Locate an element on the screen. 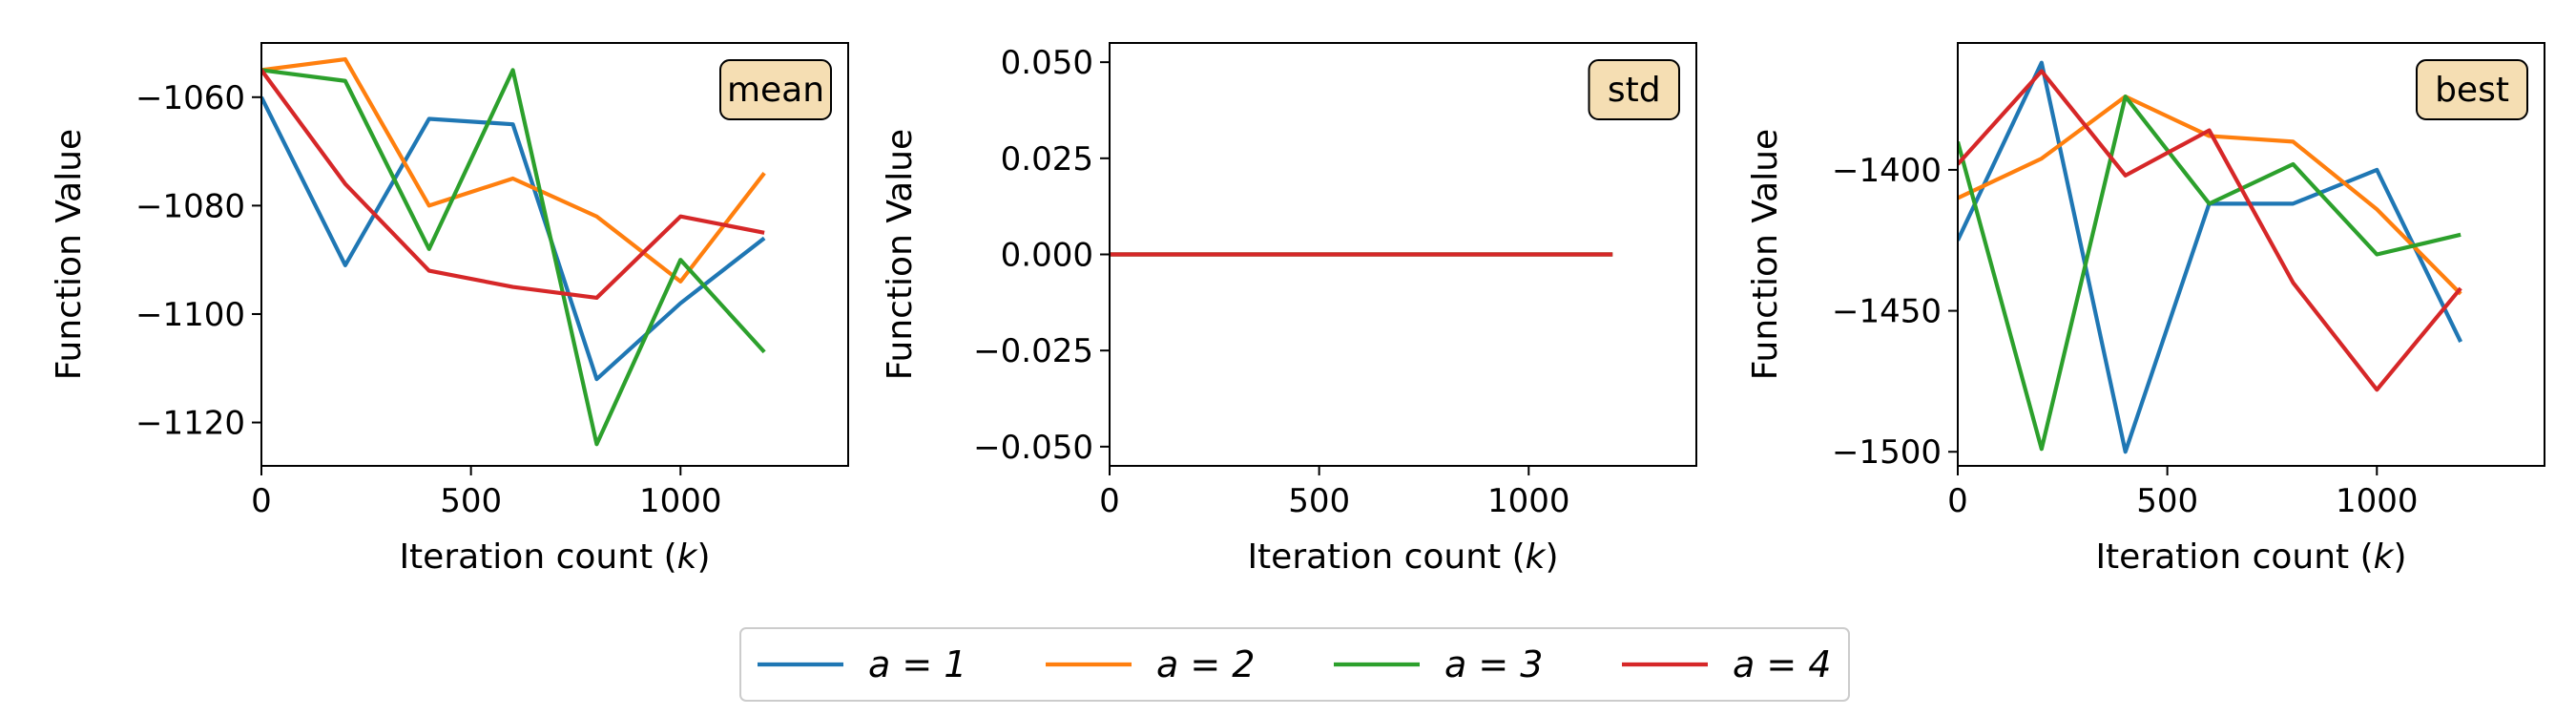  y-tick-label: 0.000 is located at coordinates (1047, 256).